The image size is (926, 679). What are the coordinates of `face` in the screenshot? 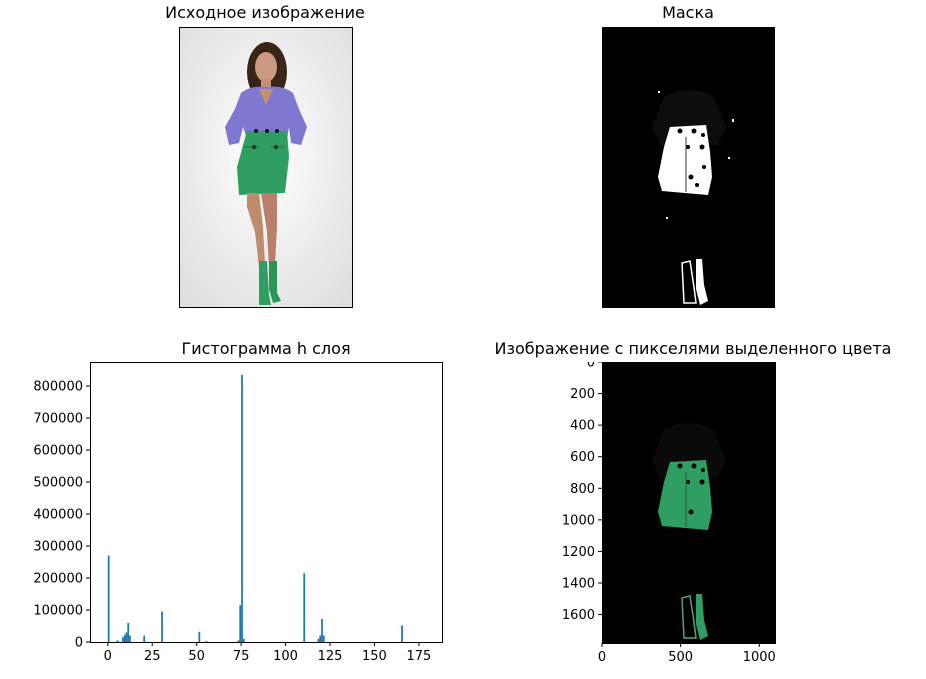 It's located at (266, 67).